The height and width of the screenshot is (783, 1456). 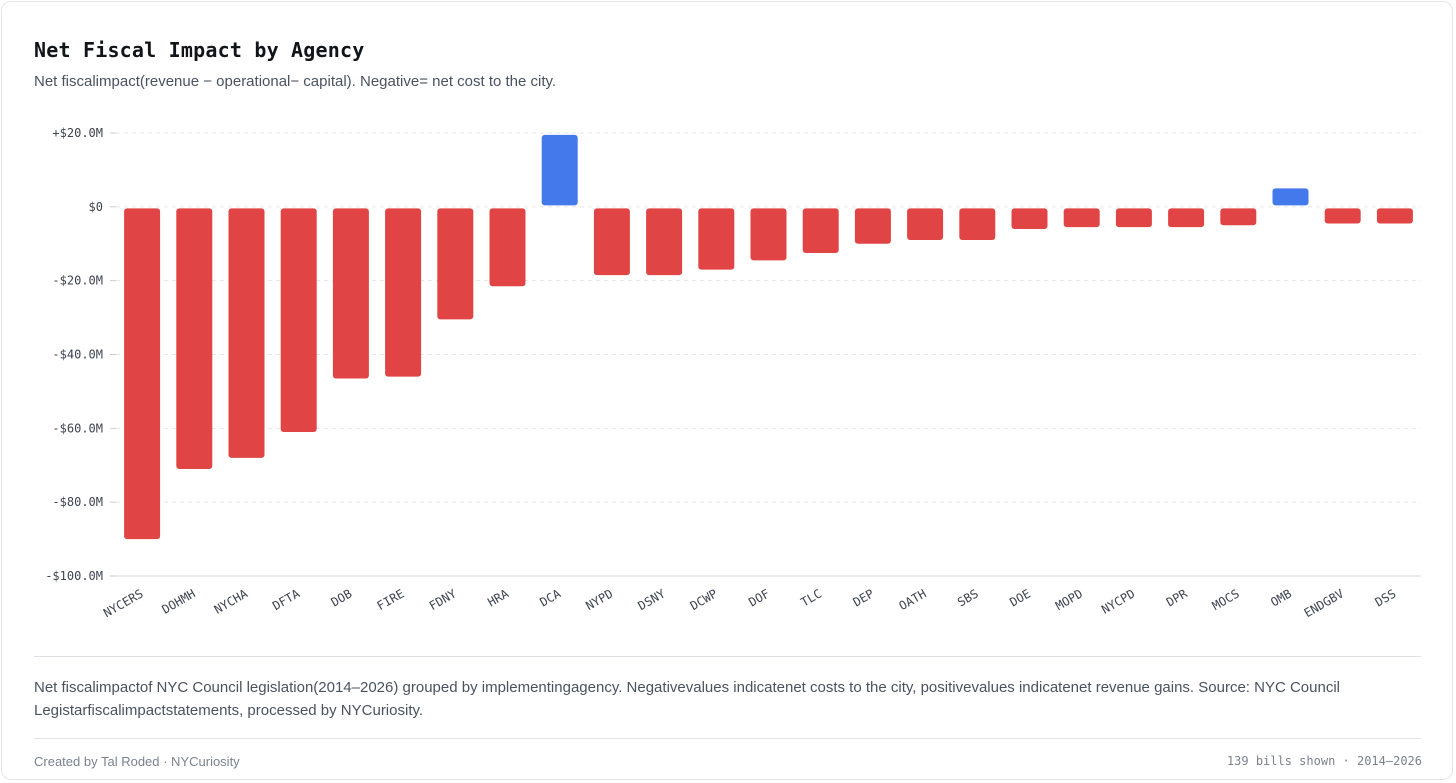 I want to click on chart-title: Net Fiscal Impact by Agency, so click(x=199, y=50).